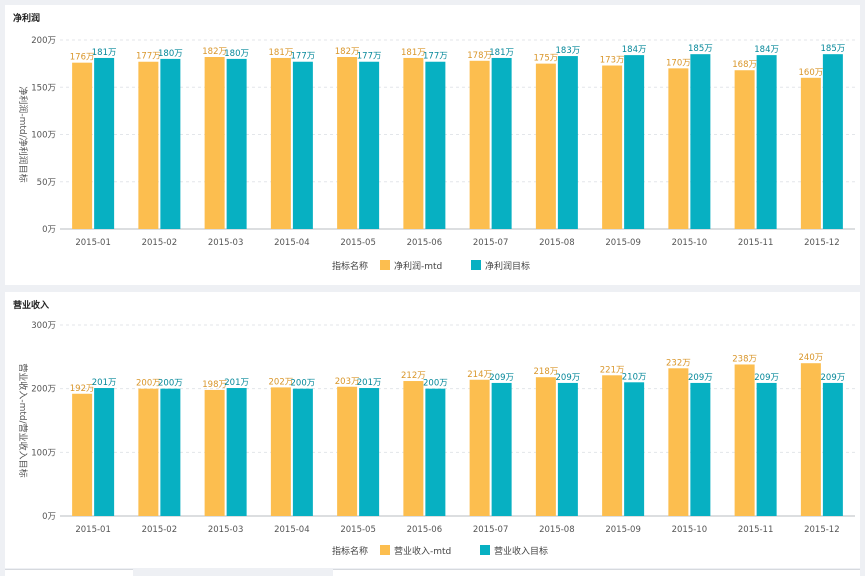  Describe the element at coordinates (422, 551) in the screenshot. I see `legend-label: 营业收入-mtd` at that location.